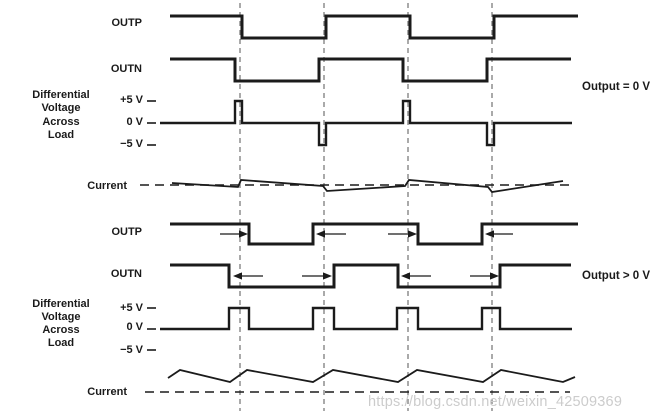  What do you see at coordinates (126, 23) in the screenshot?
I see `outp-top-label: OUTP` at bounding box center [126, 23].